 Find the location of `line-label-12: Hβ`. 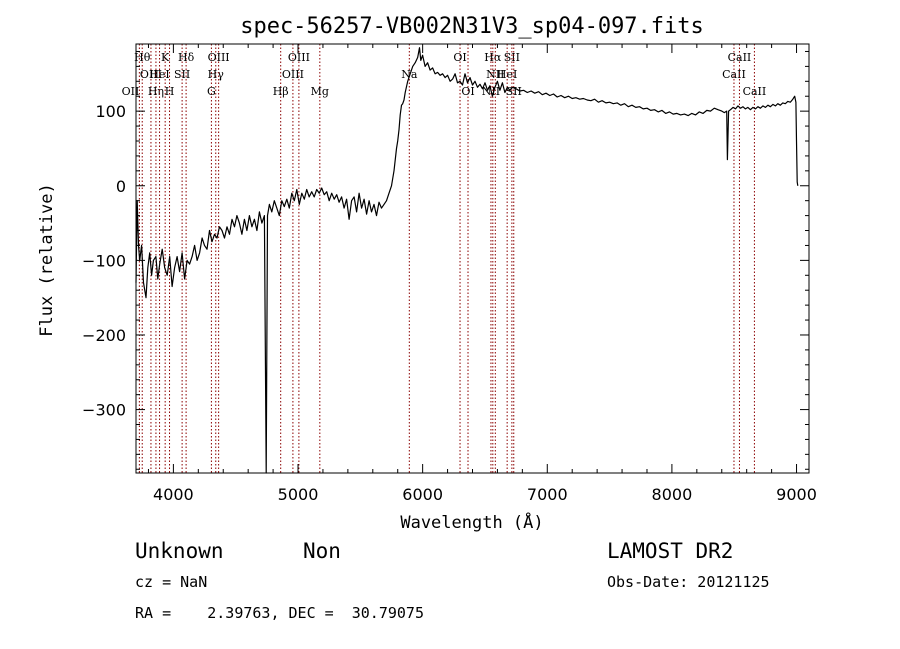

line-label-12: Hβ is located at coordinates (281, 91).